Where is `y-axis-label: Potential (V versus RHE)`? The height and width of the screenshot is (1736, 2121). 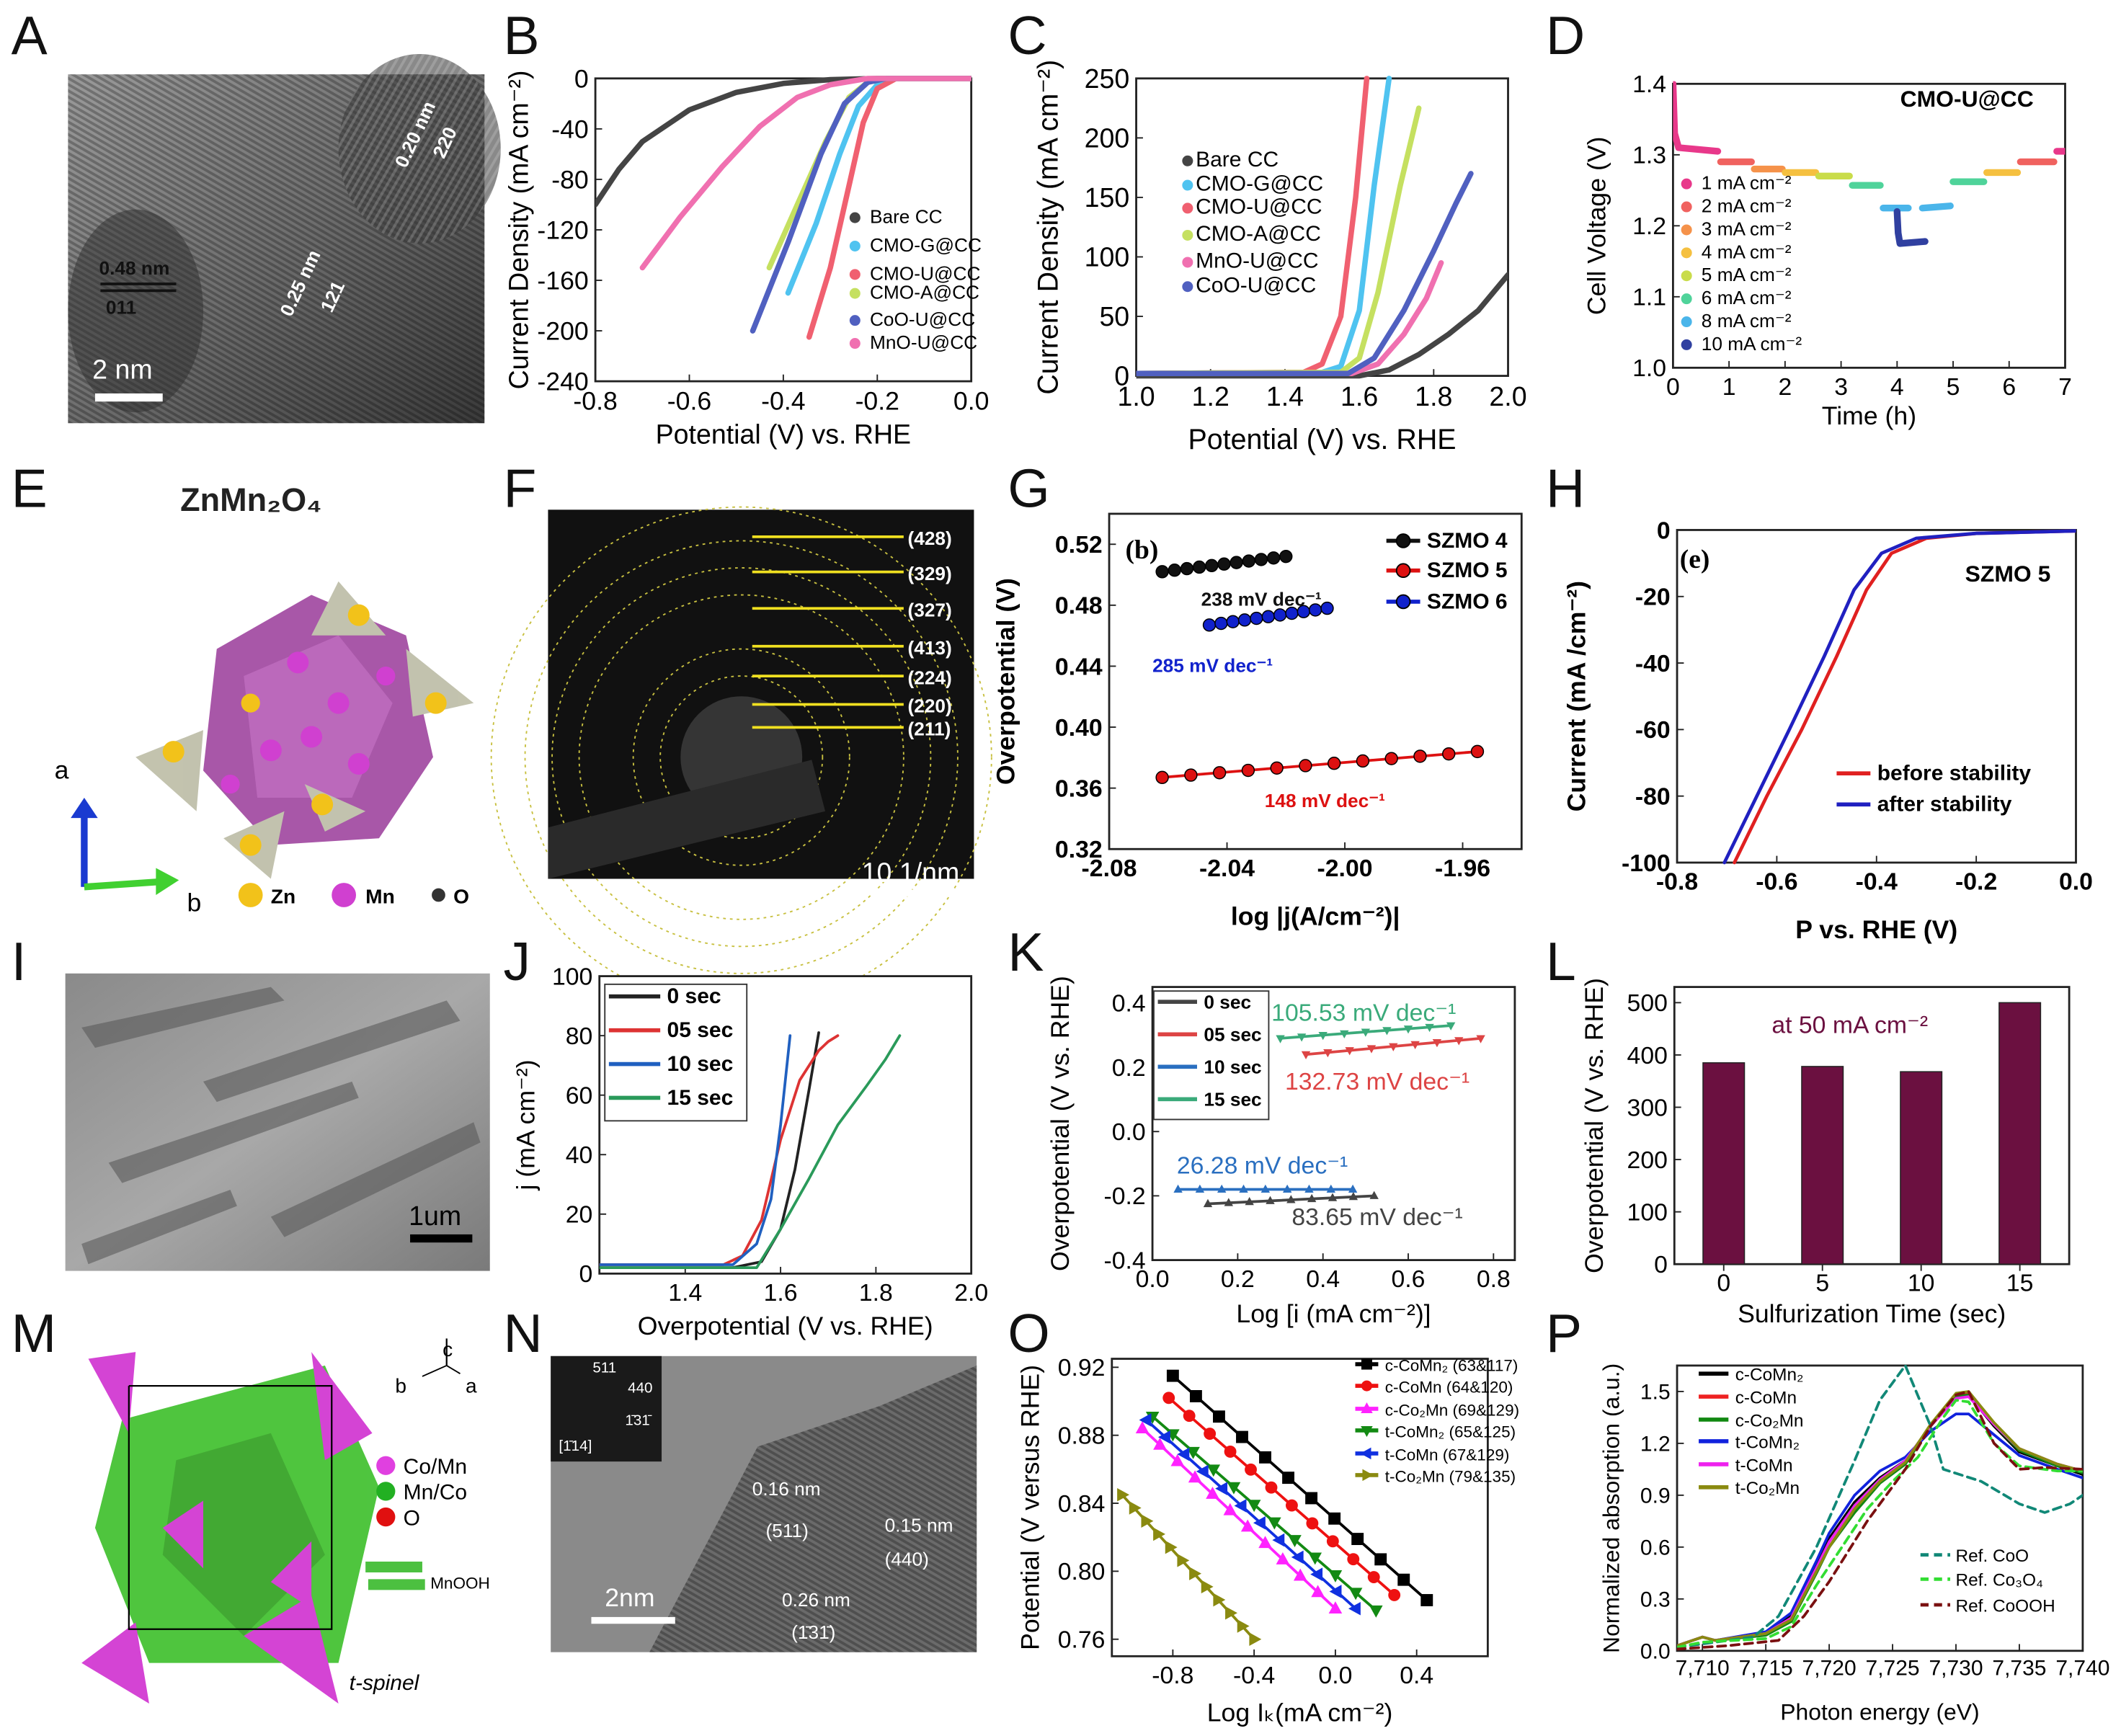 y-axis-label: Potential (V versus RHE) is located at coordinates (1030, 1508).